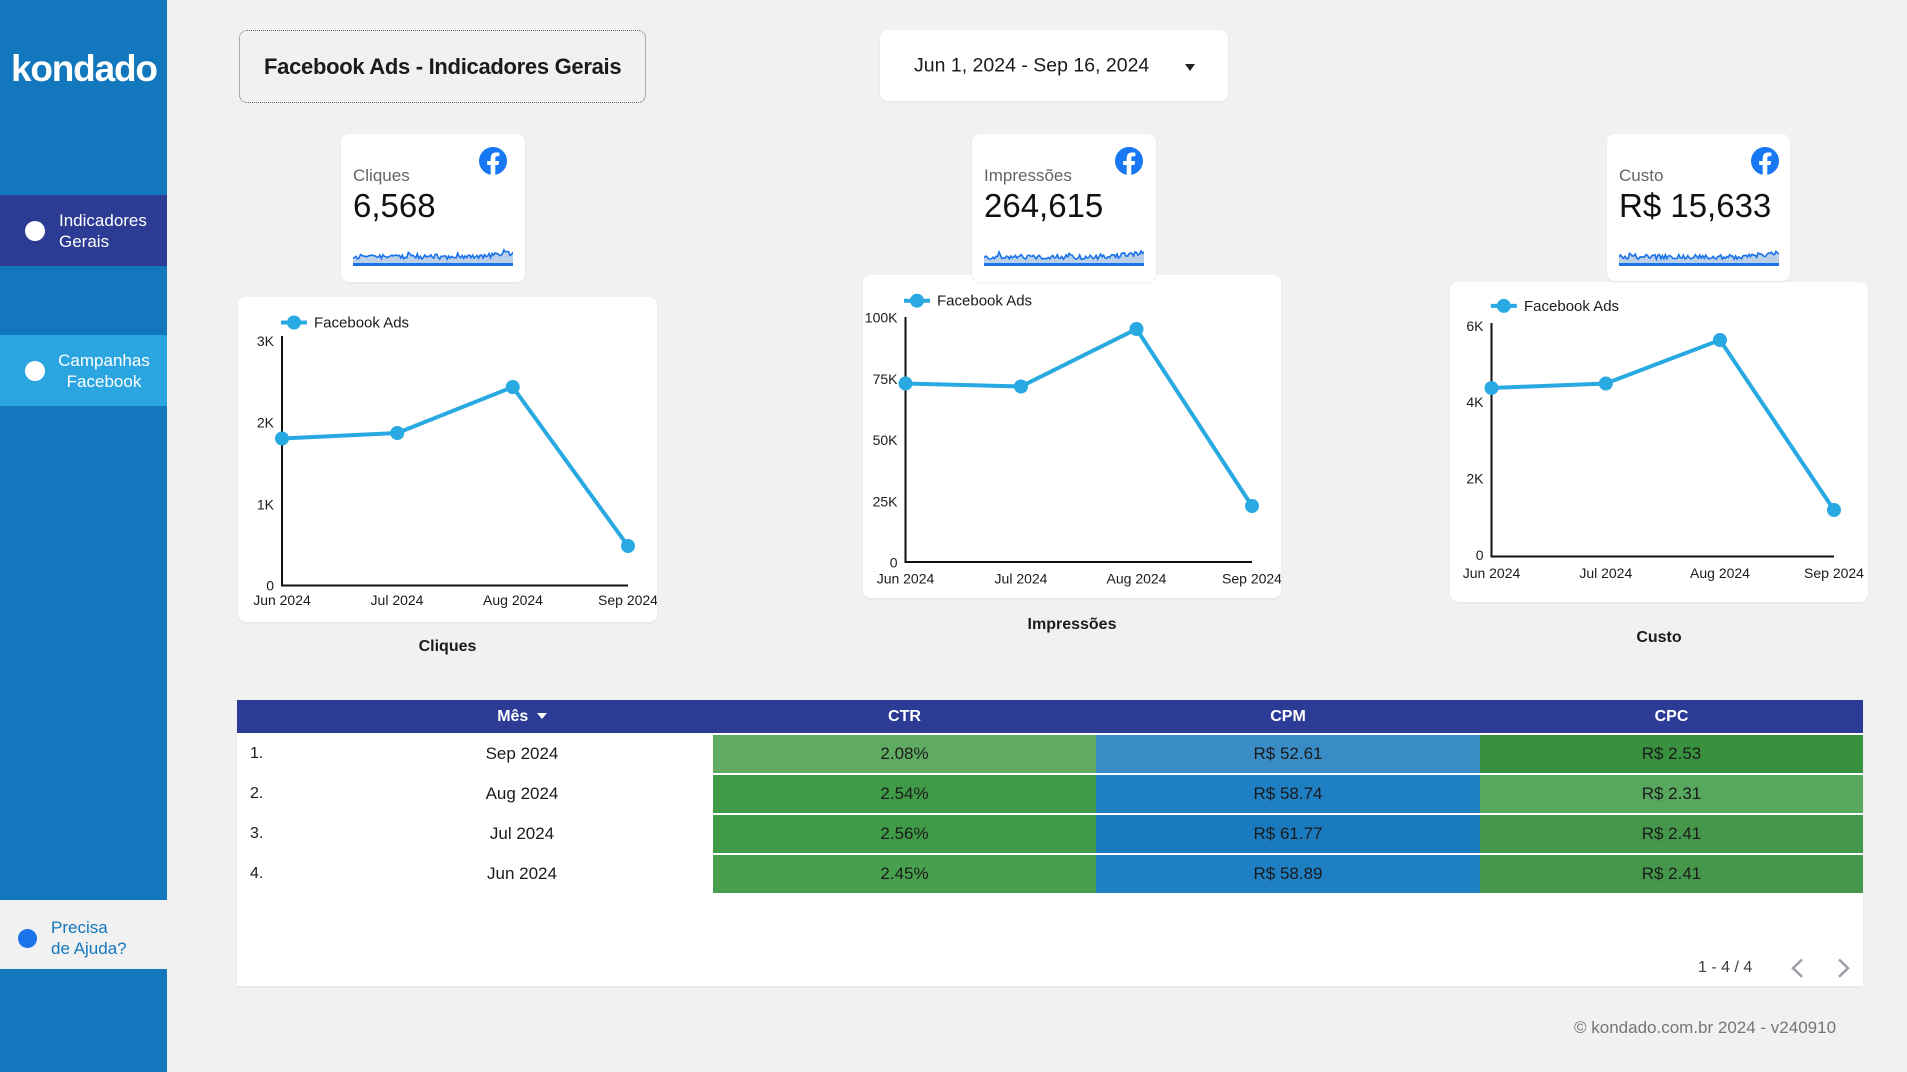 This screenshot has width=1907, height=1072. Describe the element at coordinates (881, 318) in the screenshot. I see `svg-text: 100K` at that location.